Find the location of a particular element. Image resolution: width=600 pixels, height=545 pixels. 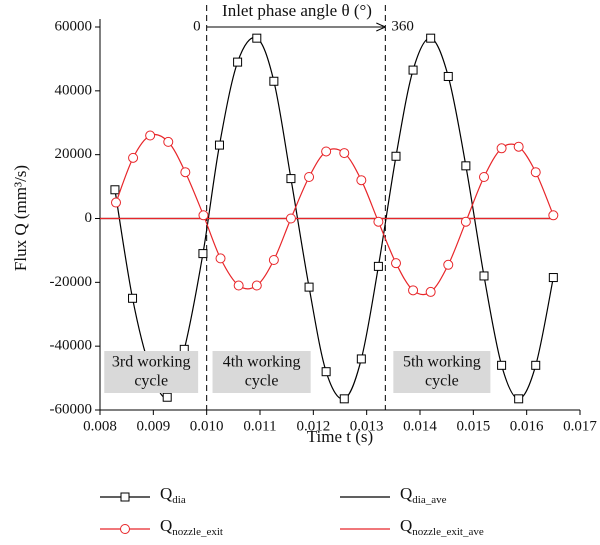

y-tick-label: 60000 is located at coordinates (74, 26).